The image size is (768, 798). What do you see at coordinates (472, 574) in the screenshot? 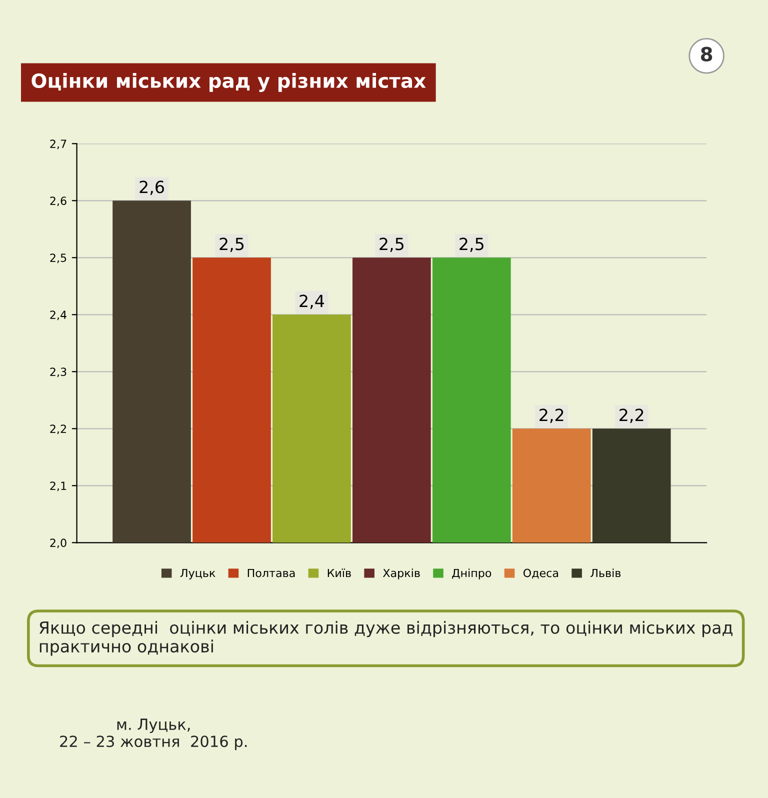
I see `legend-label: Дніпро` at bounding box center [472, 574].